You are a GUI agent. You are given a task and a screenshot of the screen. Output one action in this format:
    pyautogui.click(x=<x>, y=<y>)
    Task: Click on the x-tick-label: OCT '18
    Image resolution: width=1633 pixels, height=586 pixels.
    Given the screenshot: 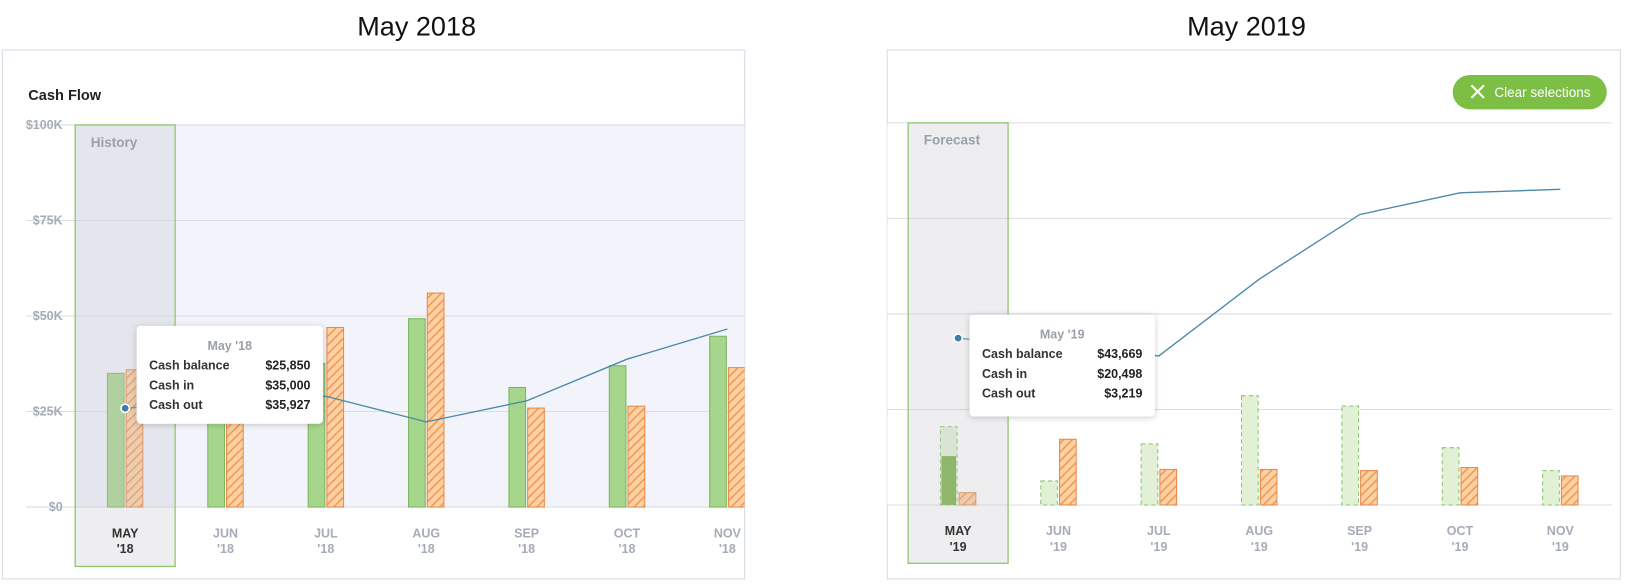 What is the action you would take?
    pyautogui.click(x=627, y=541)
    